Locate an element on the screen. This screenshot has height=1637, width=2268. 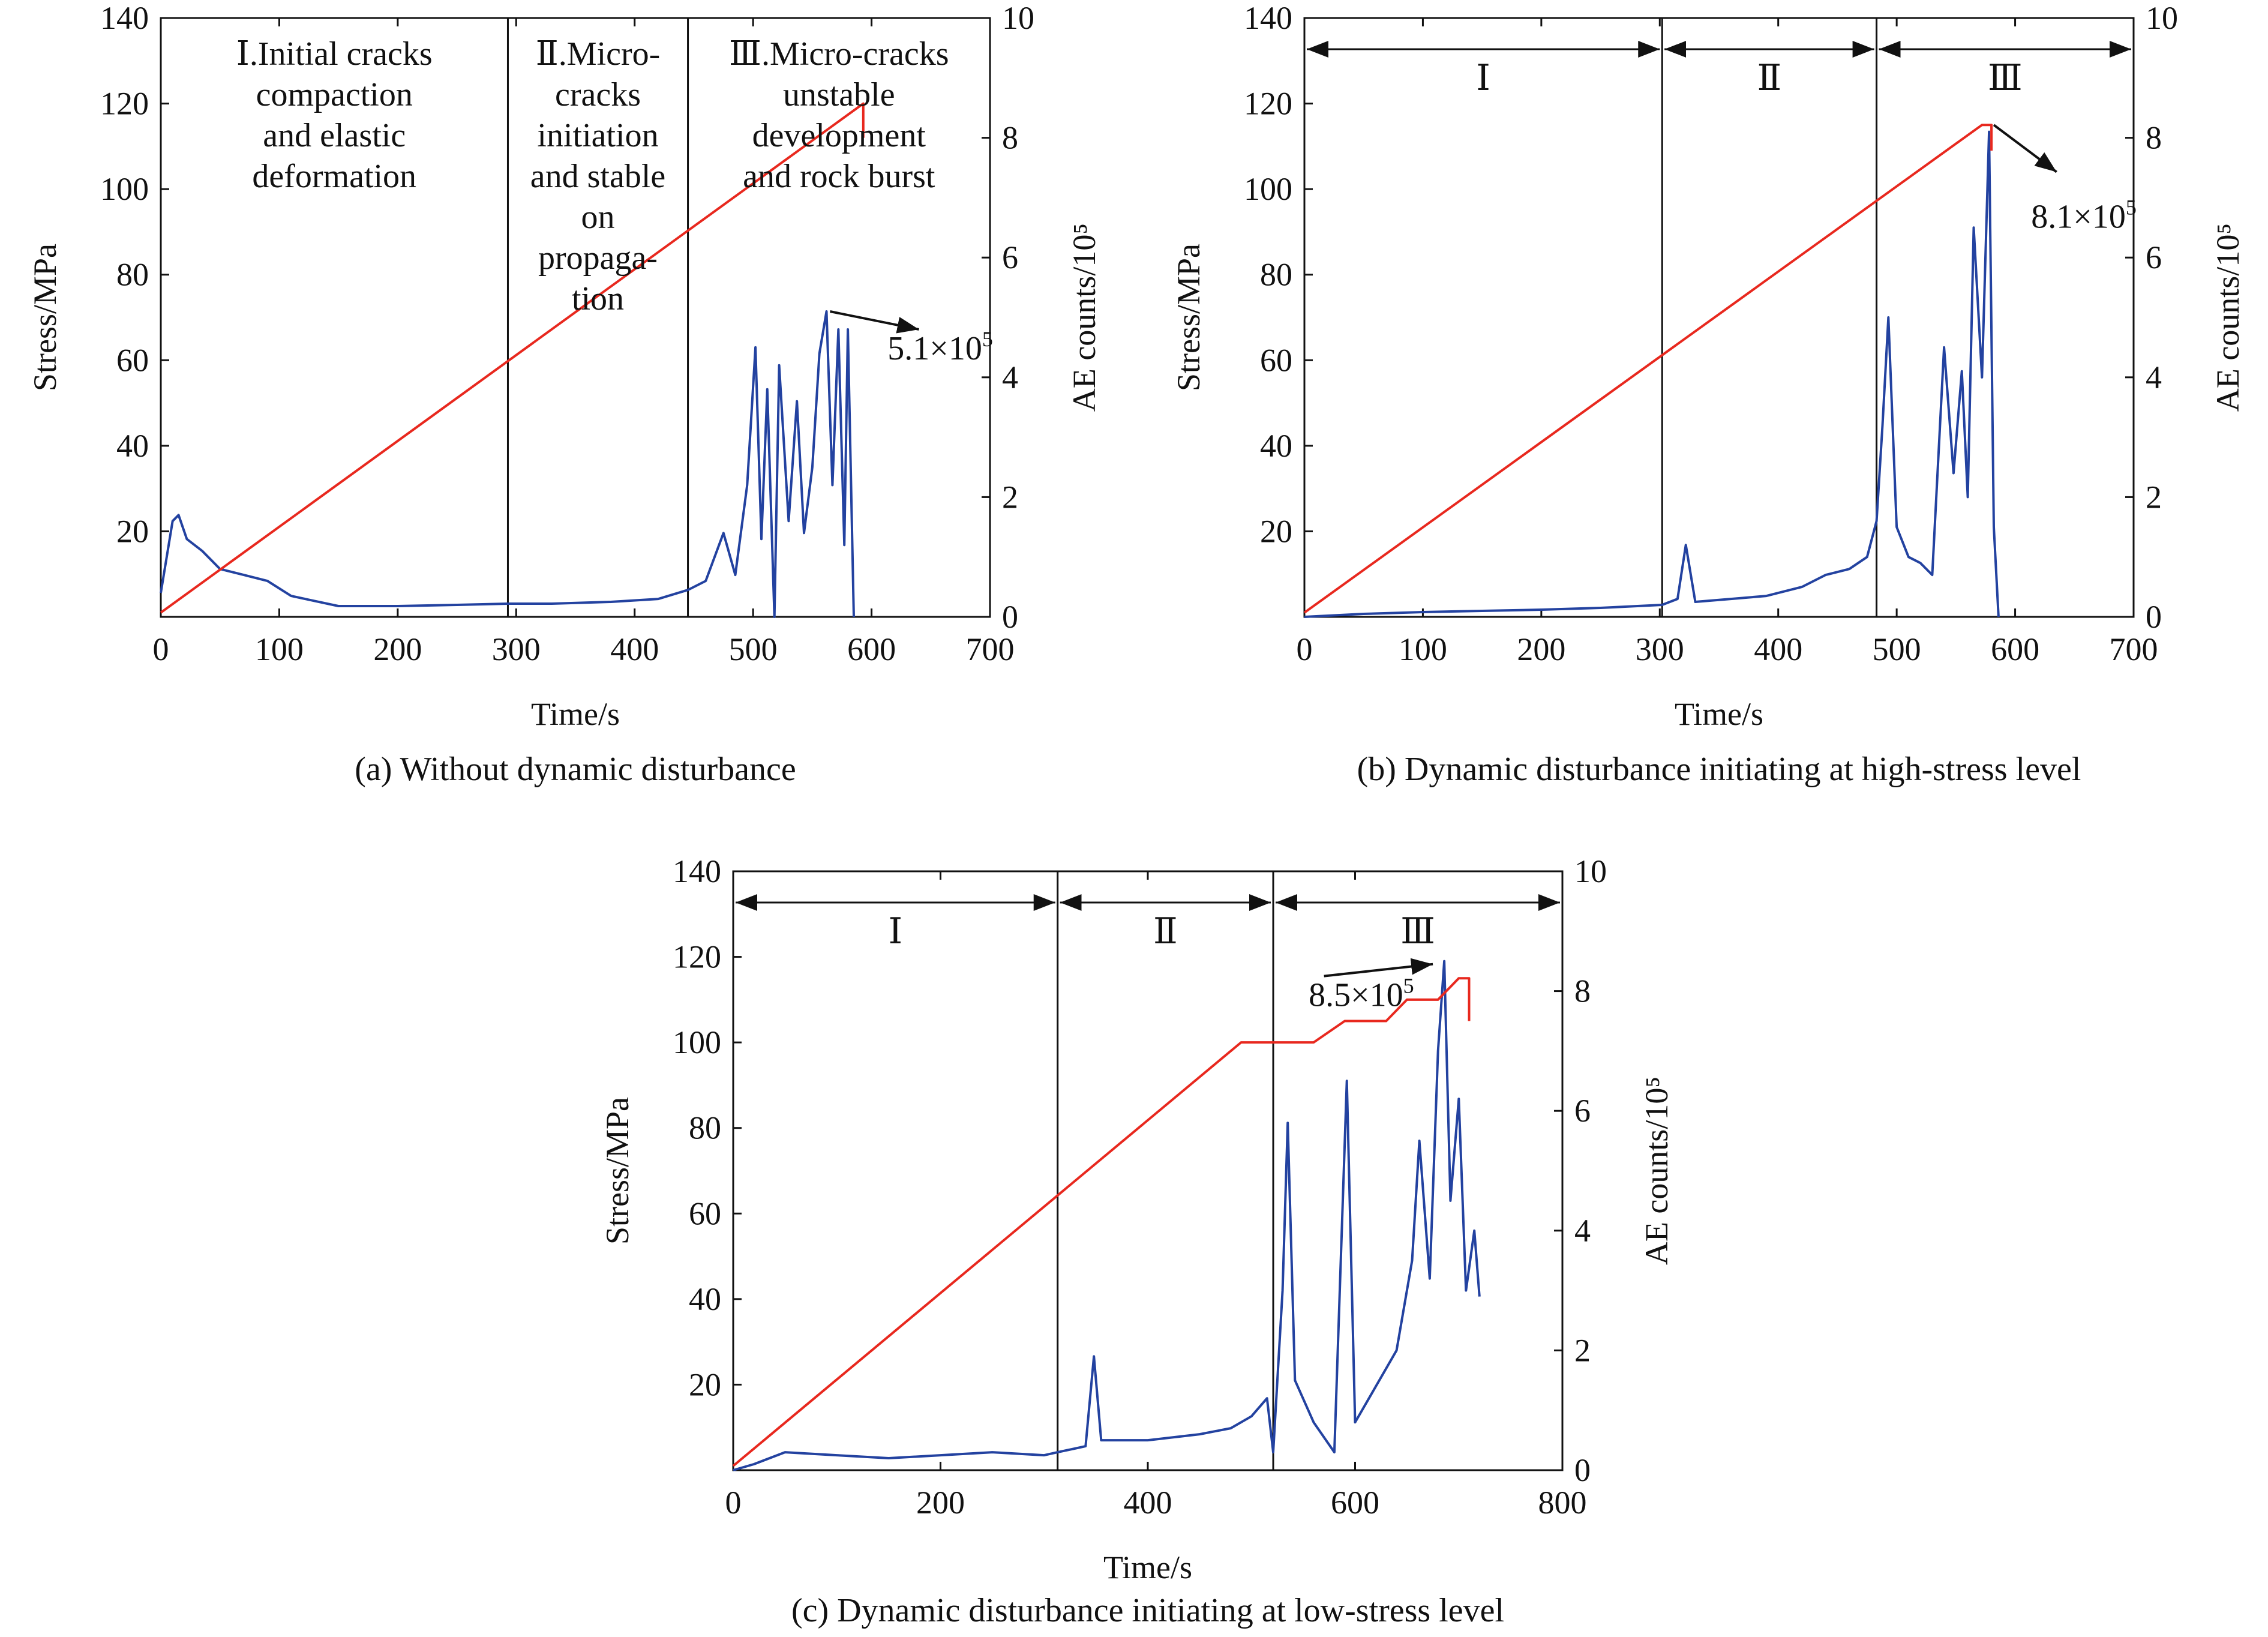
peak-label: 8.1×10⁵ is located at coordinates (2084, 215).